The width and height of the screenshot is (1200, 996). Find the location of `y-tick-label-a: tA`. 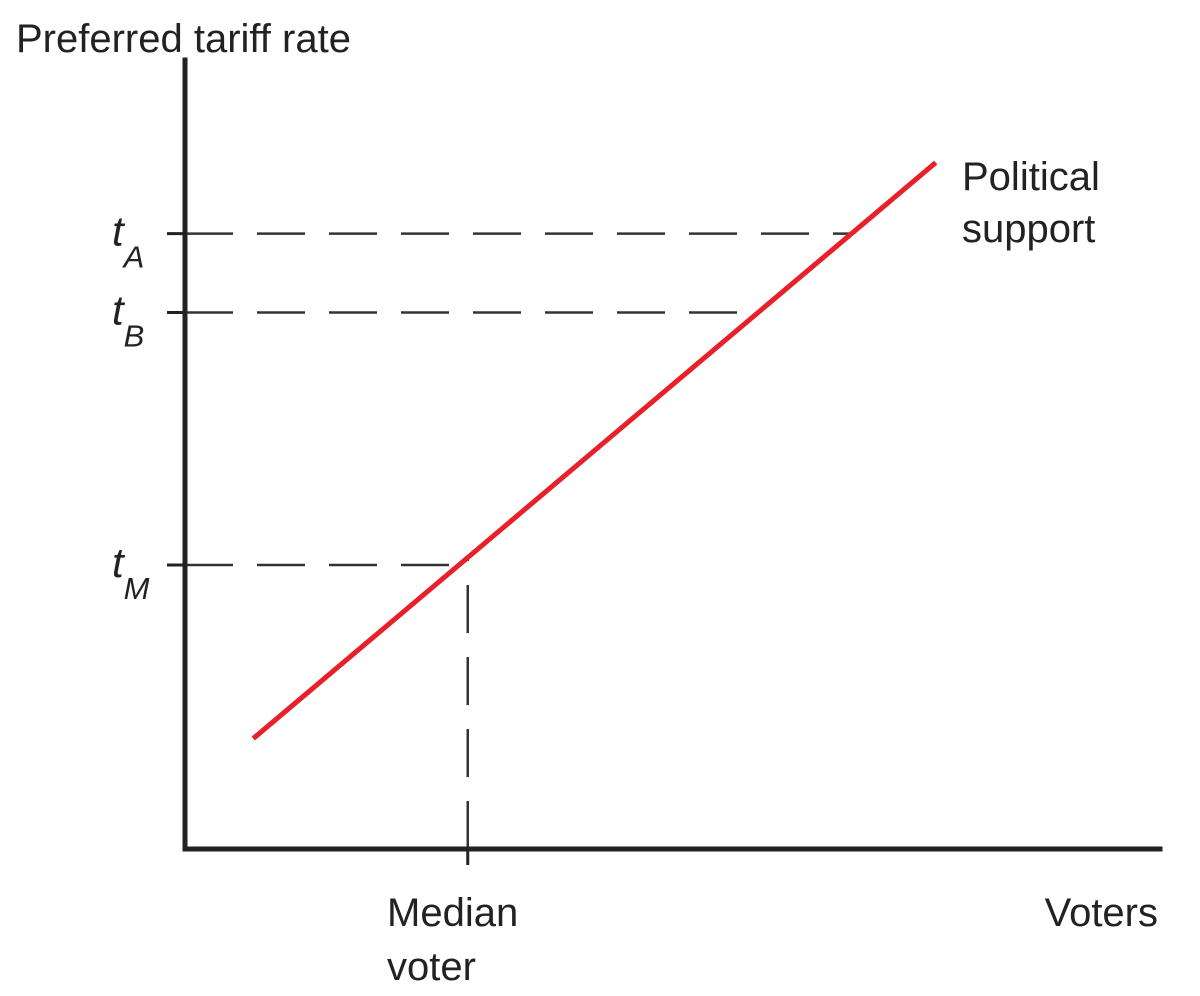

y-tick-label-a: tA is located at coordinates (128, 241).